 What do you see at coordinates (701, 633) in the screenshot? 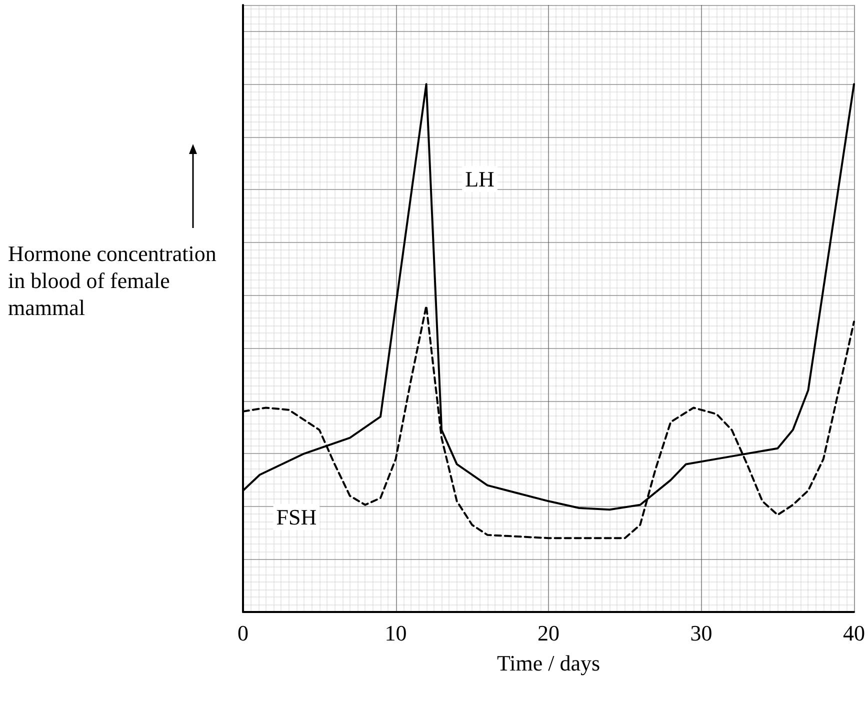
I see `x-tick-label: 30` at bounding box center [701, 633].